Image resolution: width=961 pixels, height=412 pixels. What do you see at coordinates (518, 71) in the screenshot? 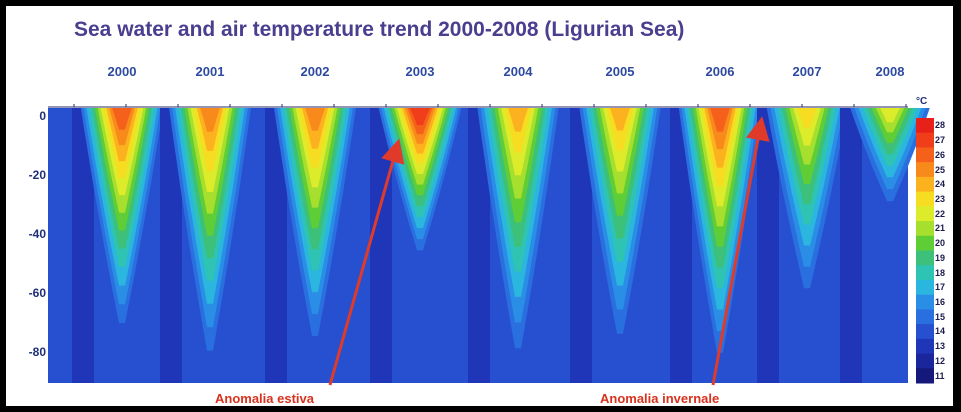
I see `year-label-2004: 2004` at bounding box center [518, 71].